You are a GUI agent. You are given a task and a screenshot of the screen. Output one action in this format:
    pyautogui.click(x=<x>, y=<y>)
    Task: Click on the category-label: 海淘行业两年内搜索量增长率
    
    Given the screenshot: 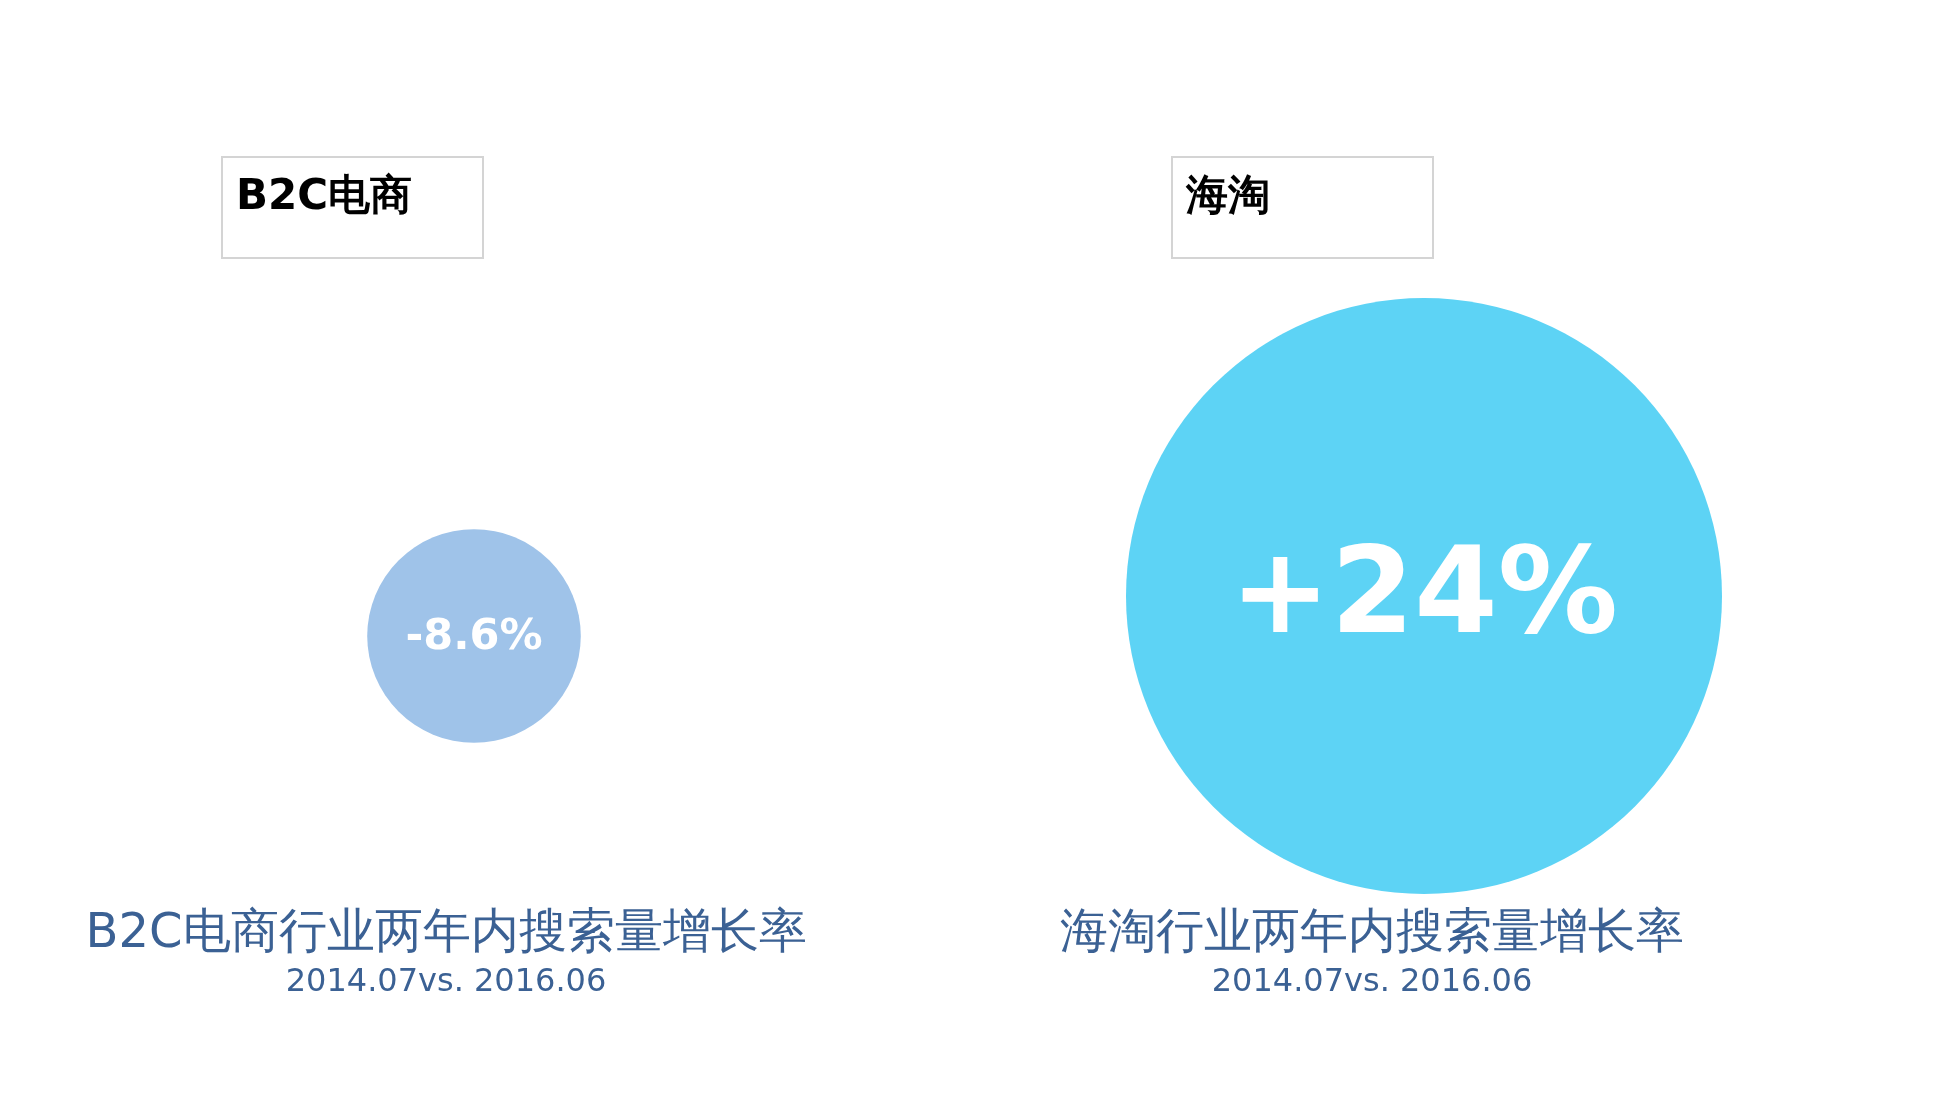 What is the action you would take?
    pyautogui.click(x=1372, y=930)
    